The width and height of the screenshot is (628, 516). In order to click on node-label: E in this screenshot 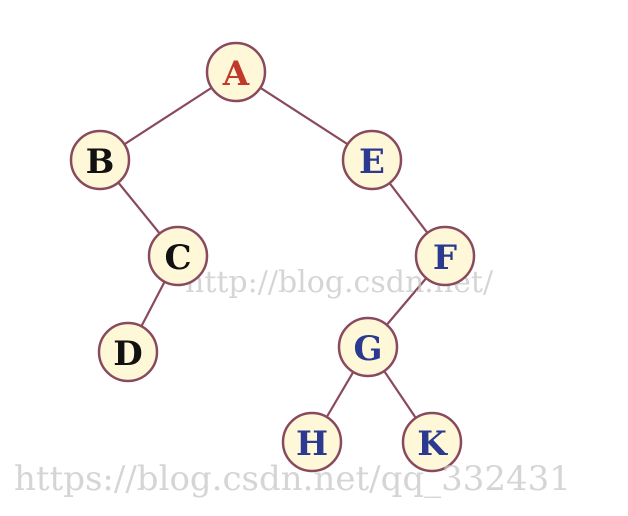, I will do `click(372, 162)`.